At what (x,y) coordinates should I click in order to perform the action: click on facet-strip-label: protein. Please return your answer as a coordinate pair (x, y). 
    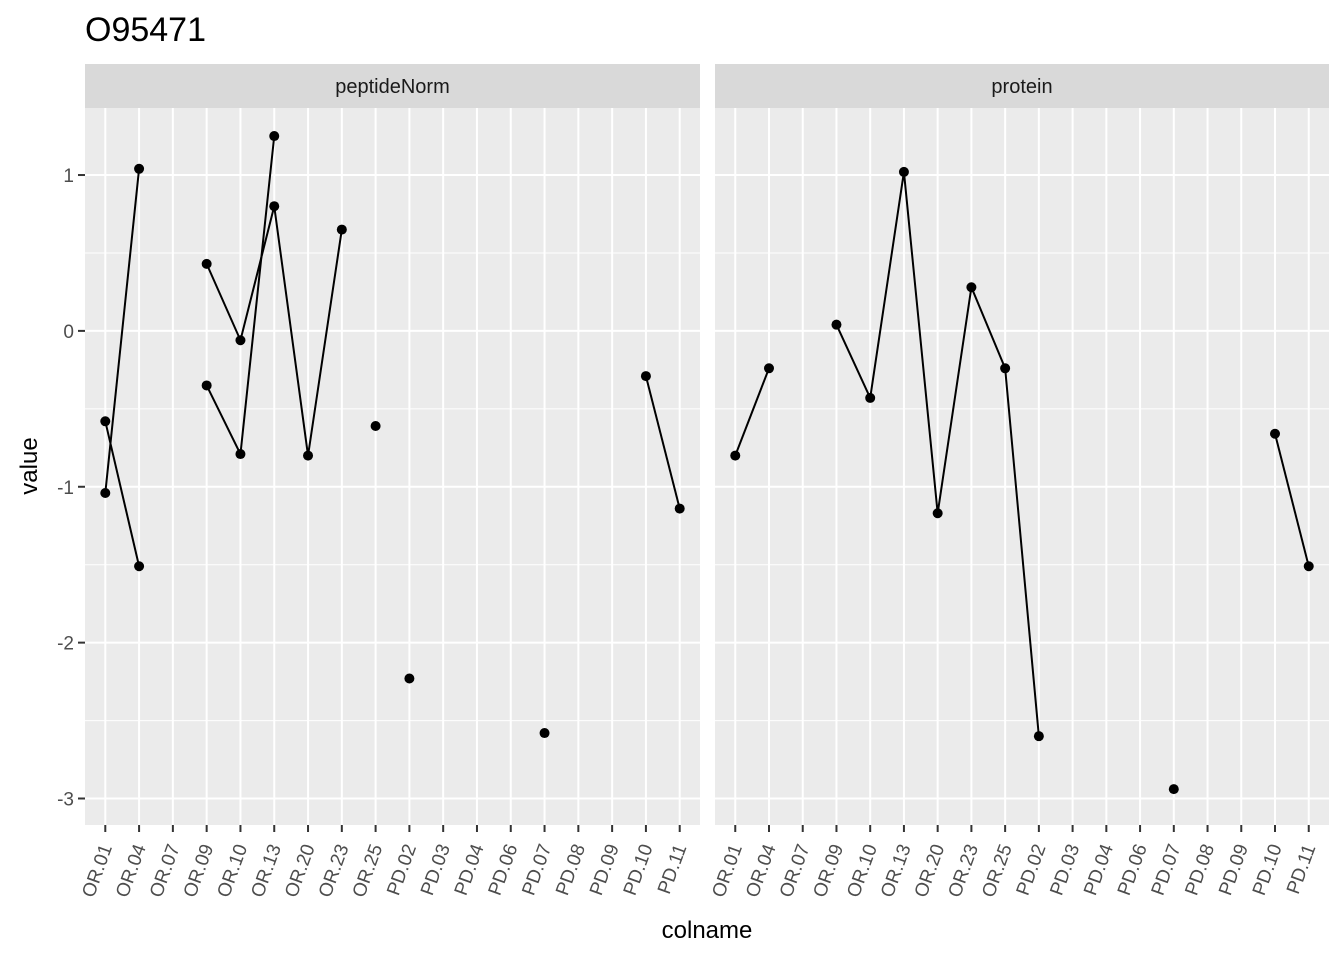
    Looking at the image, I should click on (1021, 87).